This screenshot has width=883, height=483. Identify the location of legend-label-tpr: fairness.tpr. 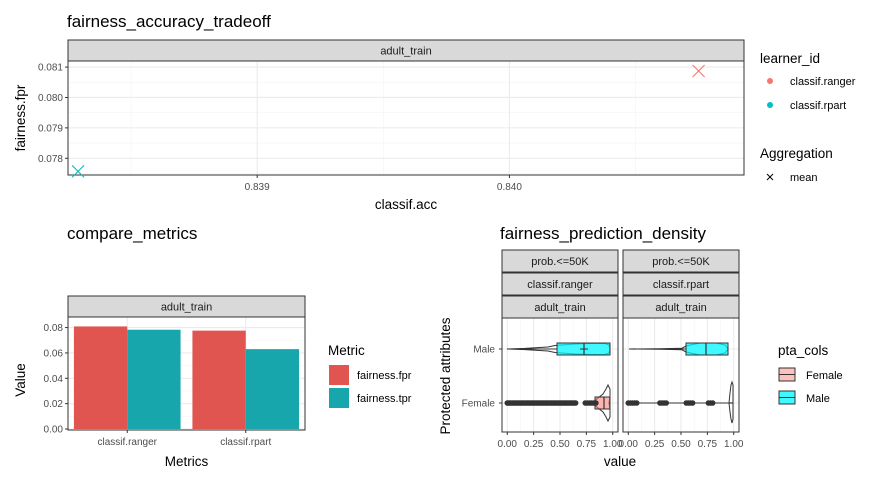
(384, 399).